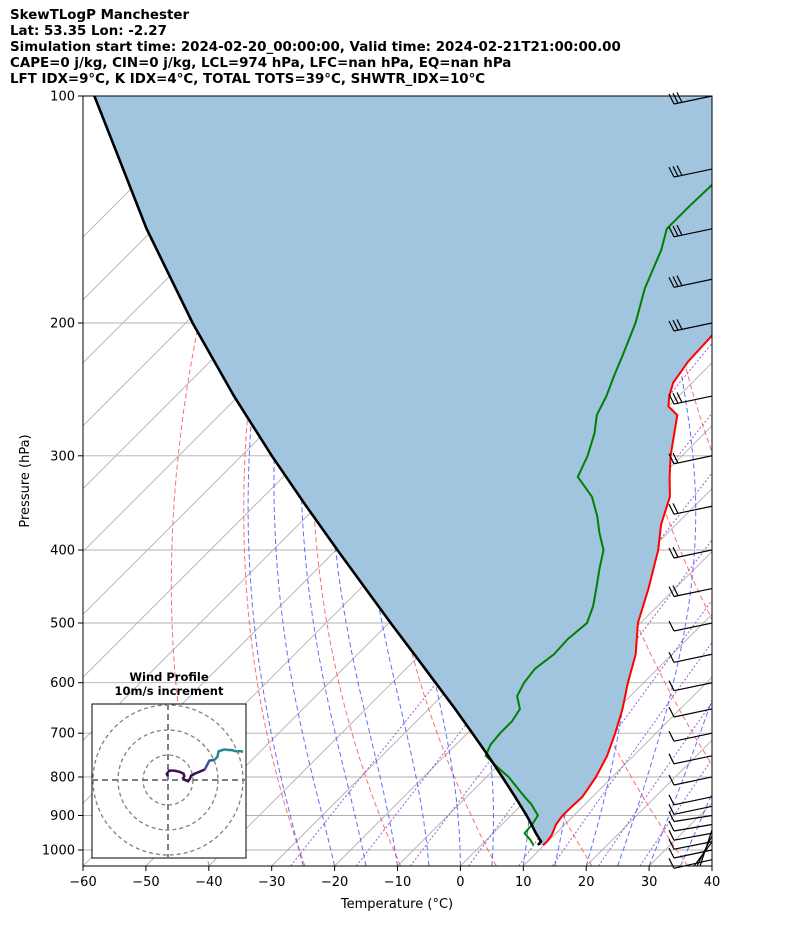  I want to click on hodograph-content, so click(169, 781).